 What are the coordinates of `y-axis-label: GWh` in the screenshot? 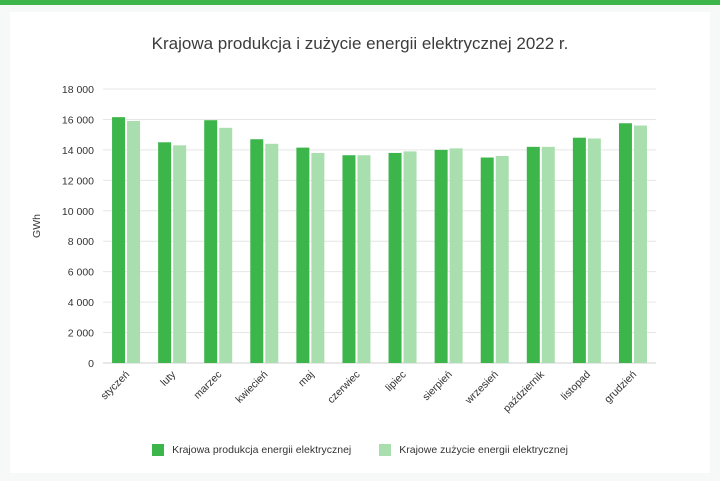 It's located at (37, 226).